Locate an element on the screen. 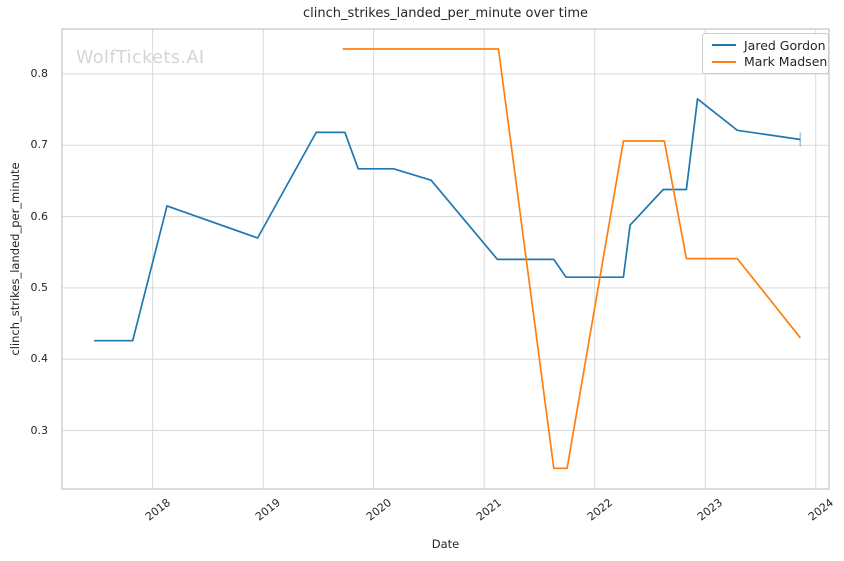  y-tick-label-0.7: 0.7 is located at coordinates (39, 145).